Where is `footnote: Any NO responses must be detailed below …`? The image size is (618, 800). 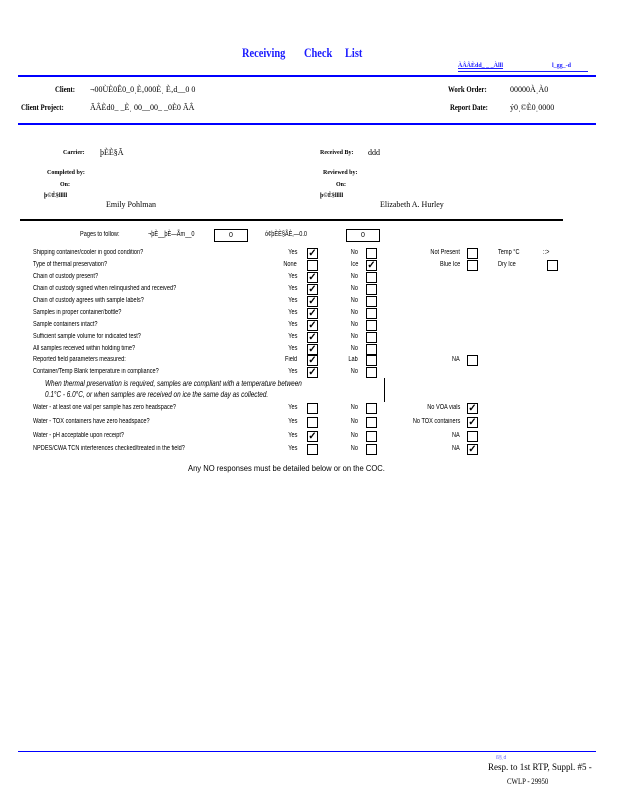 footnote: Any NO responses must be detailed below … is located at coordinates (286, 468).